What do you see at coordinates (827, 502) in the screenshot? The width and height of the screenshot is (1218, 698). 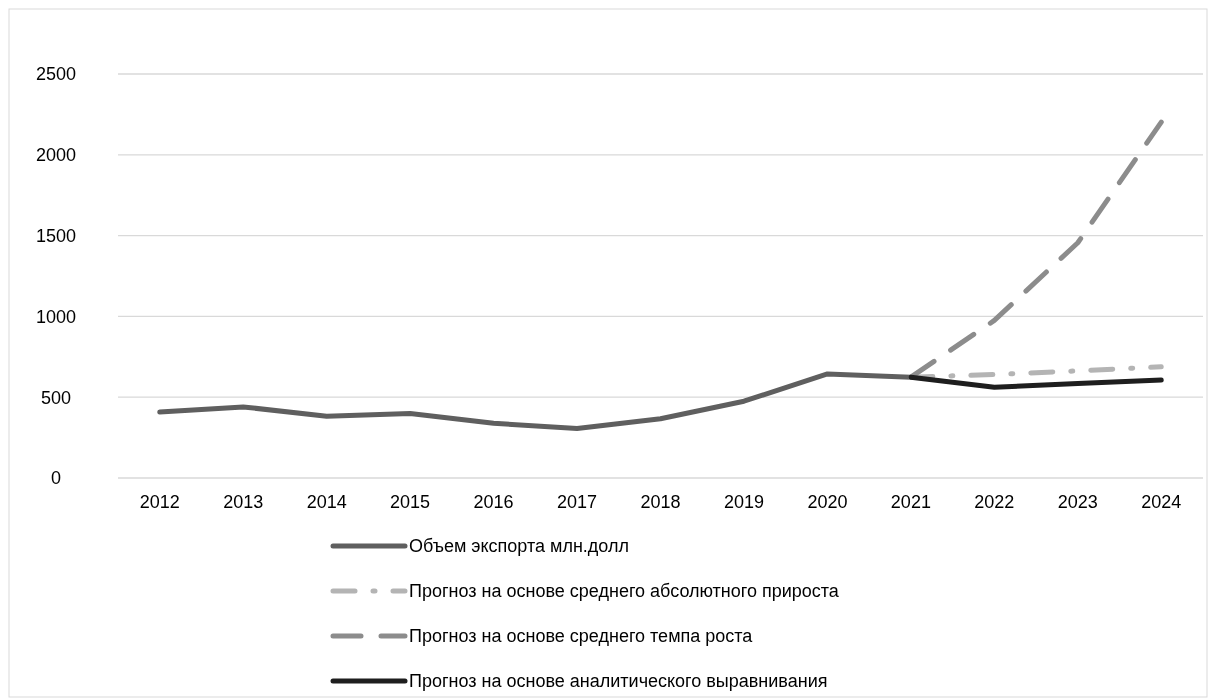 I see `x-tick-label: 2020` at bounding box center [827, 502].